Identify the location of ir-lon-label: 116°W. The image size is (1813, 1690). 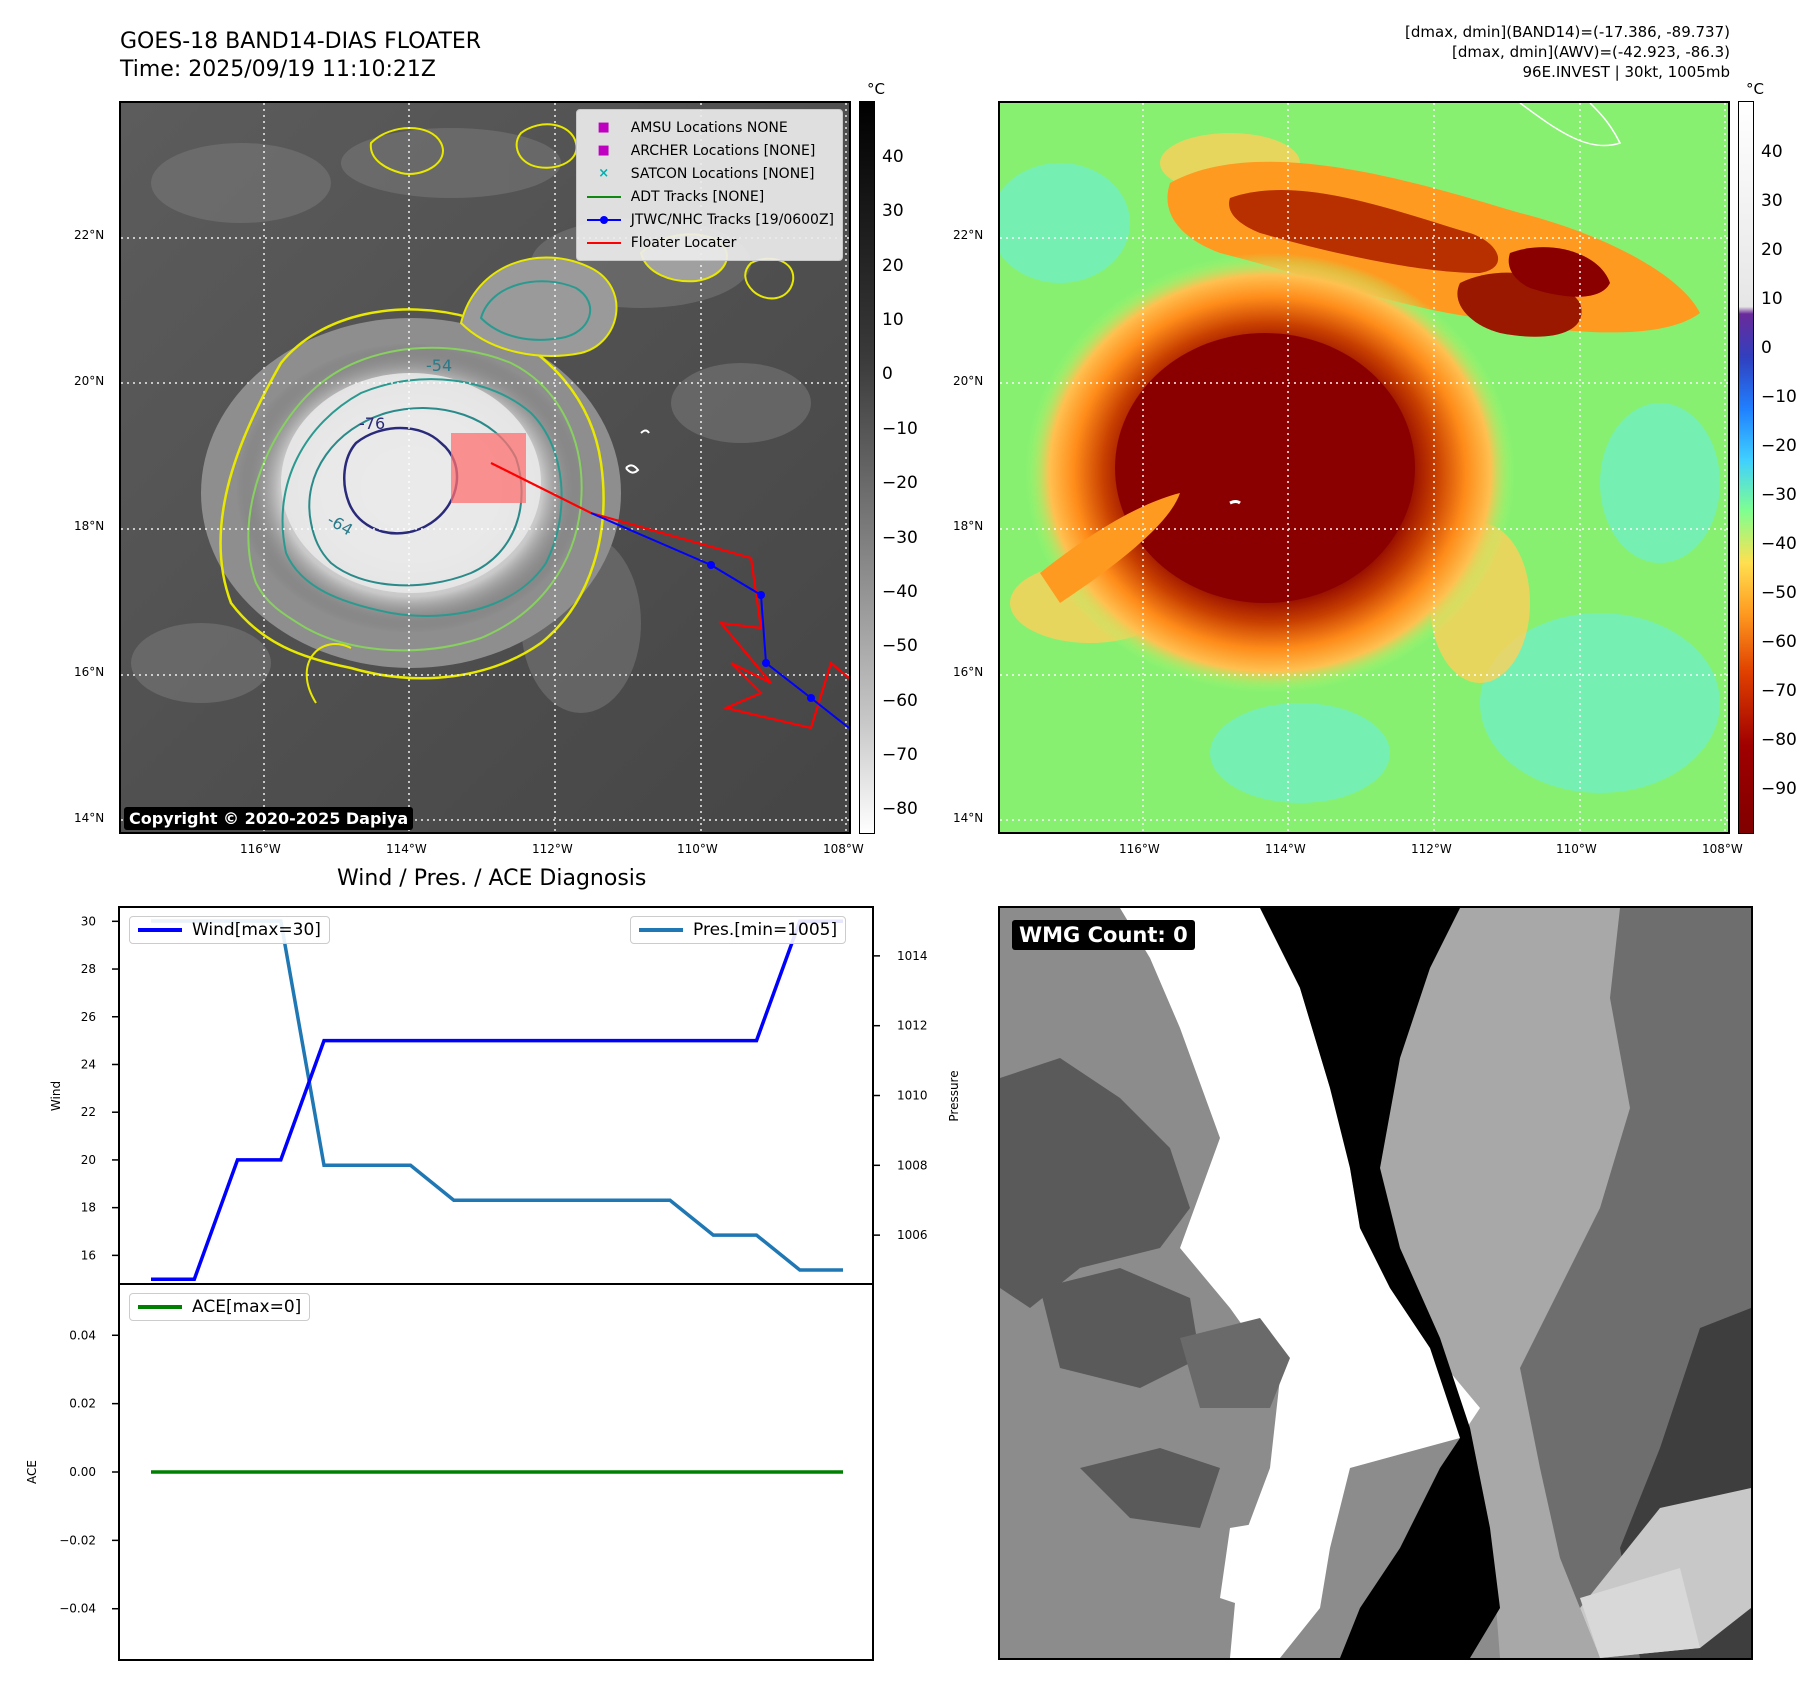
(260, 849).